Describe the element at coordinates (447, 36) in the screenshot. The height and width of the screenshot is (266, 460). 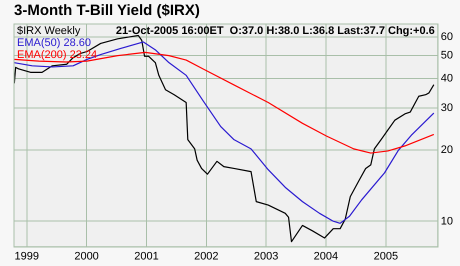
I see `y-tick-label: 60` at that location.